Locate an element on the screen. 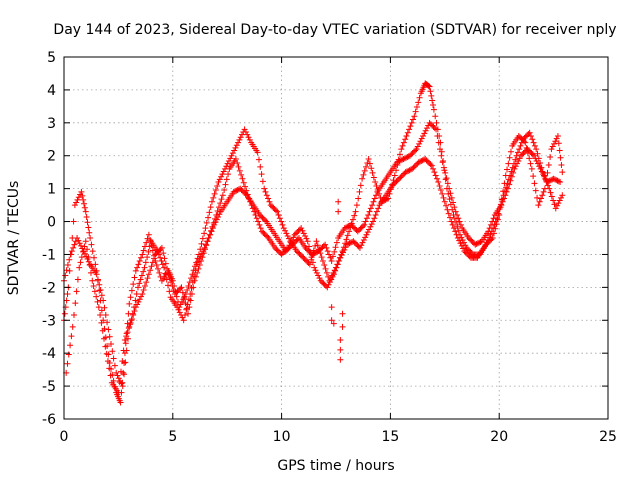 This screenshot has height=480, width=640. x-axis-label: GPS time / hours is located at coordinates (335, 466).